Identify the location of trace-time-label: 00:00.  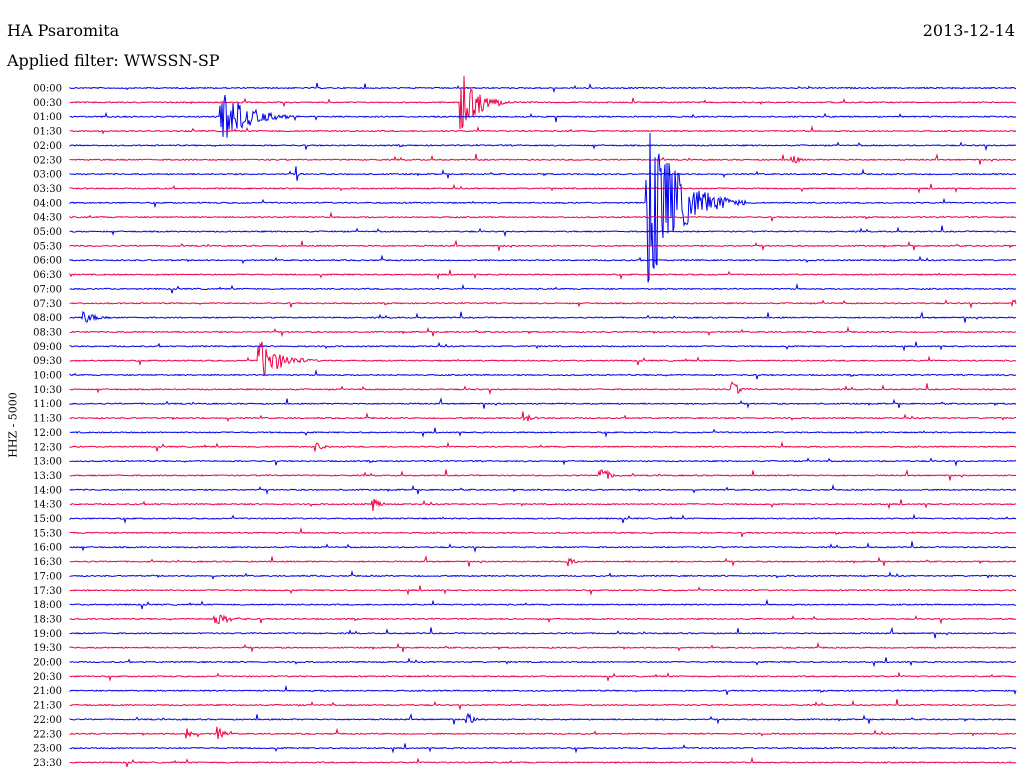
(47, 89).